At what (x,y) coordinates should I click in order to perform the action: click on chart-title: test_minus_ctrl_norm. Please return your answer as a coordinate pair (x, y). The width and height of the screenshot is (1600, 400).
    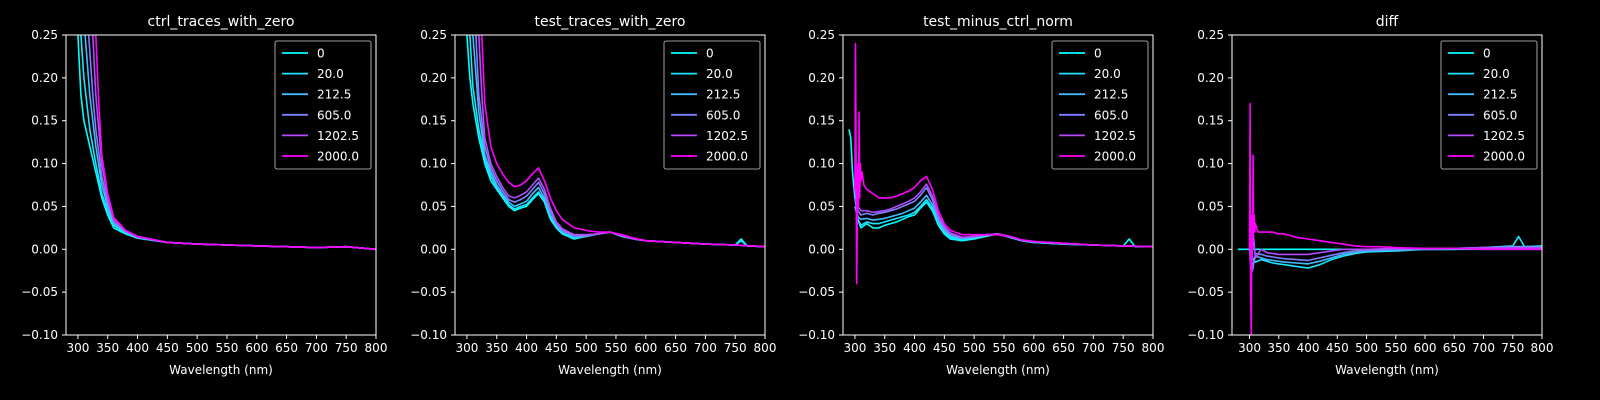
    Looking at the image, I should click on (998, 22).